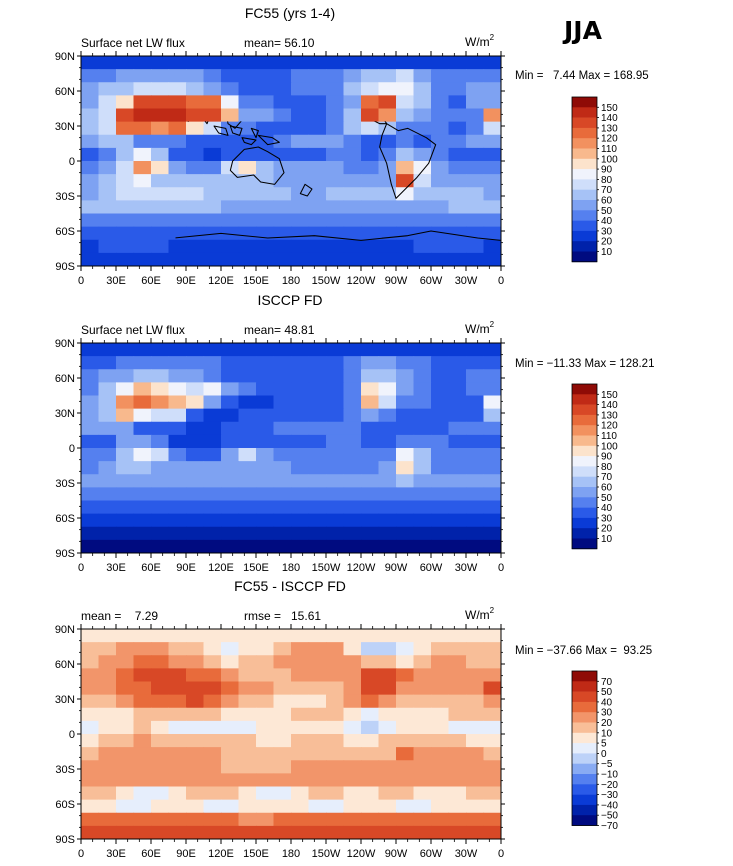  Describe the element at coordinates (609, 118) in the screenshot. I see `colorbar-label: 140` at that location.